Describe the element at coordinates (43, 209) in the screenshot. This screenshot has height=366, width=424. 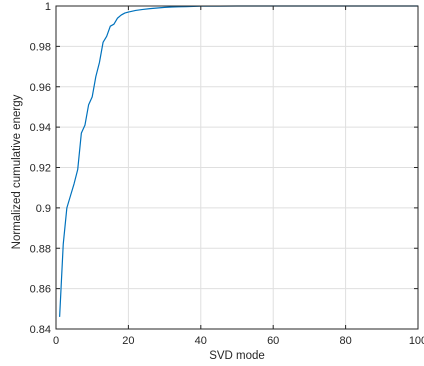
I see `y-tick-label: 0.9` at that location.